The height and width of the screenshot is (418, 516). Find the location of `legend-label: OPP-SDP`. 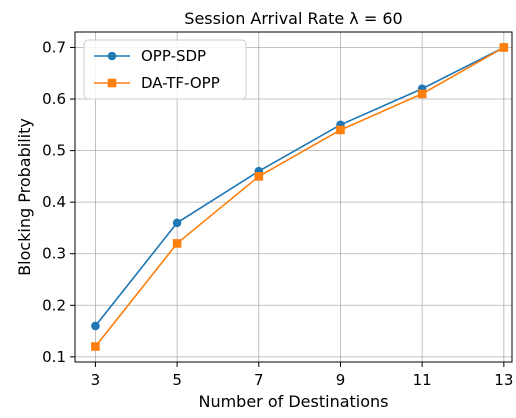

legend-label: OPP-SDP is located at coordinates (173, 56).